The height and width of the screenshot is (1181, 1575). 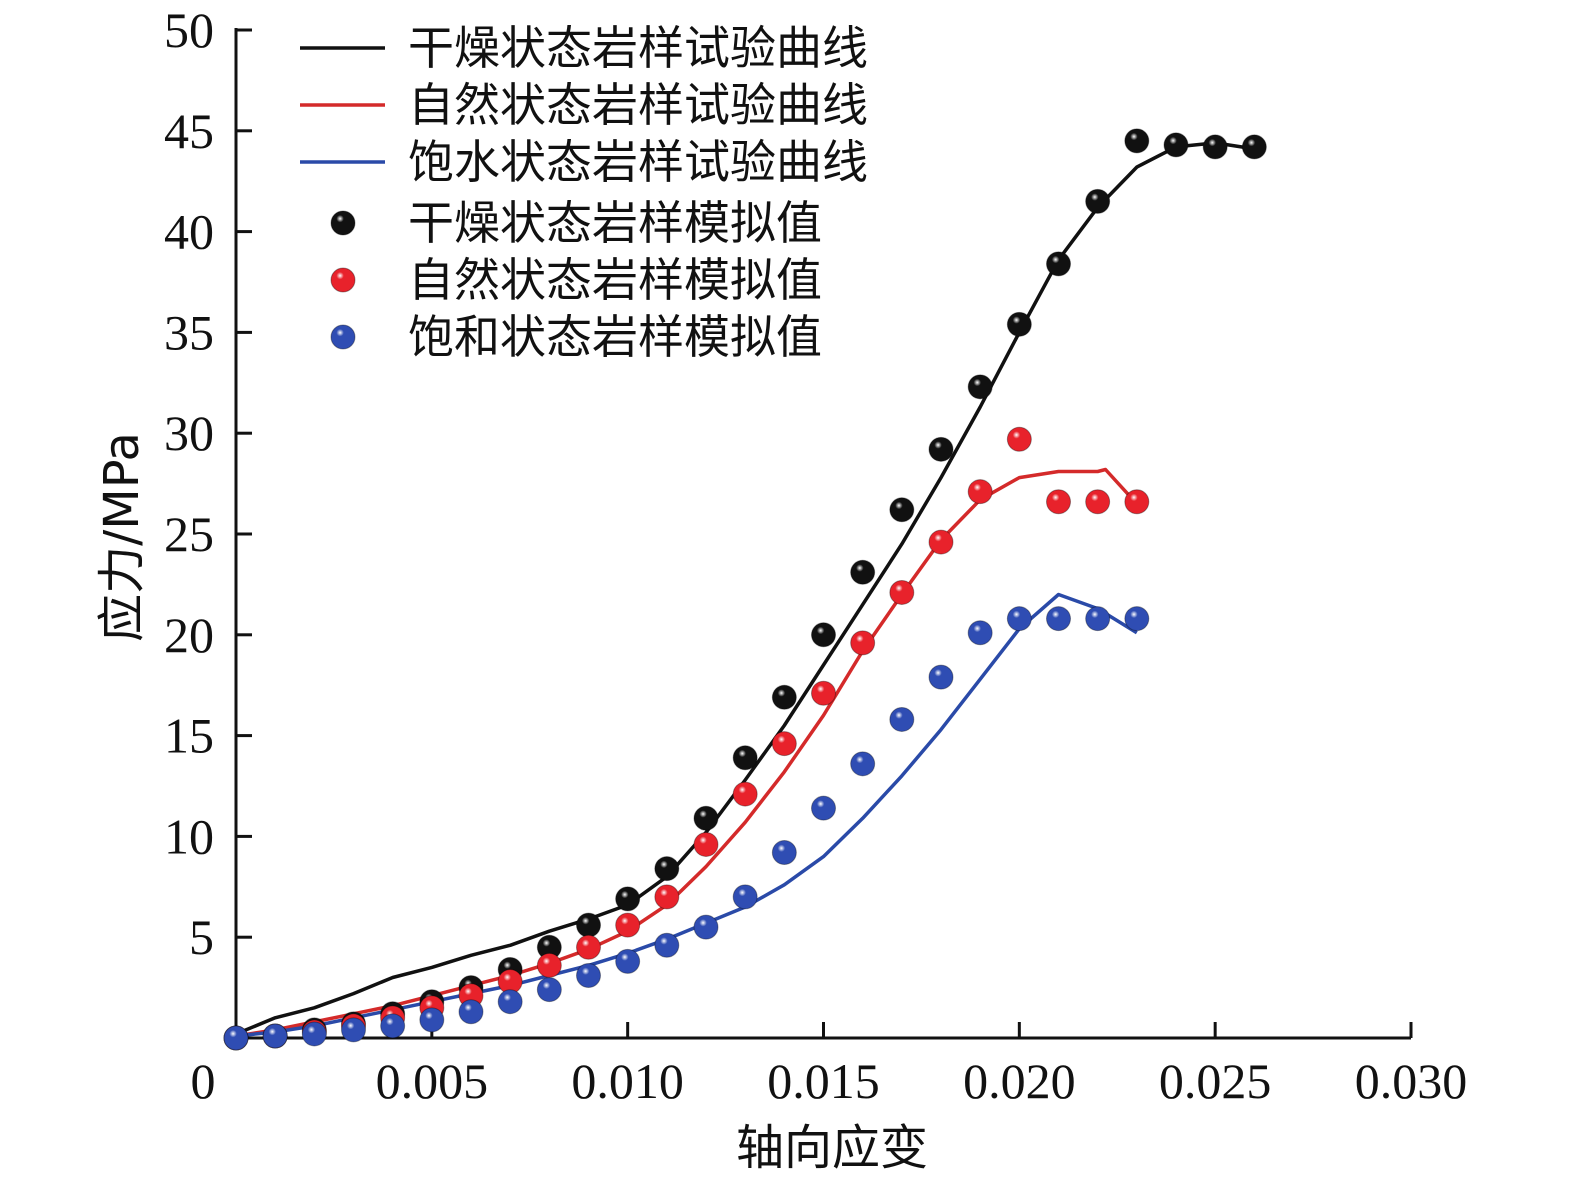 I want to click on x-tick-label: 0.010, so click(x=627, y=1081).